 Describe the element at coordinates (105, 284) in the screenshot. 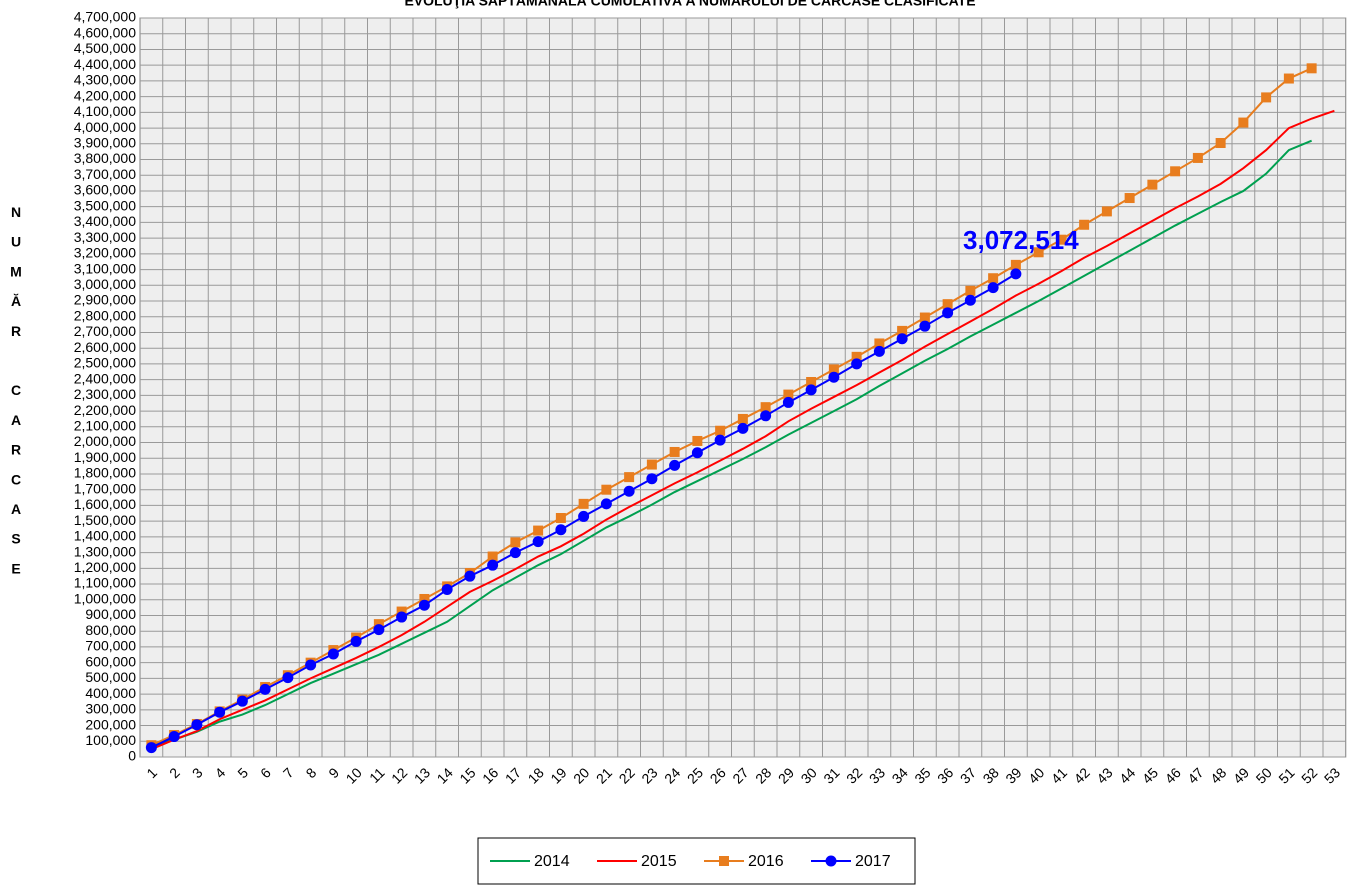

I see `y-tick-label: 3,000,000` at that location.